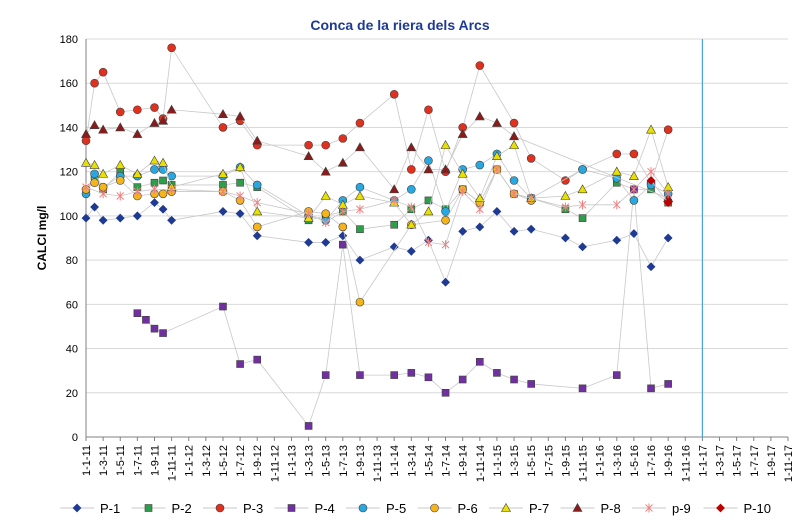  What do you see at coordinates (87, 460) in the screenshot?
I see `x-tick-label: 1-1-11` at bounding box center [87, 460].